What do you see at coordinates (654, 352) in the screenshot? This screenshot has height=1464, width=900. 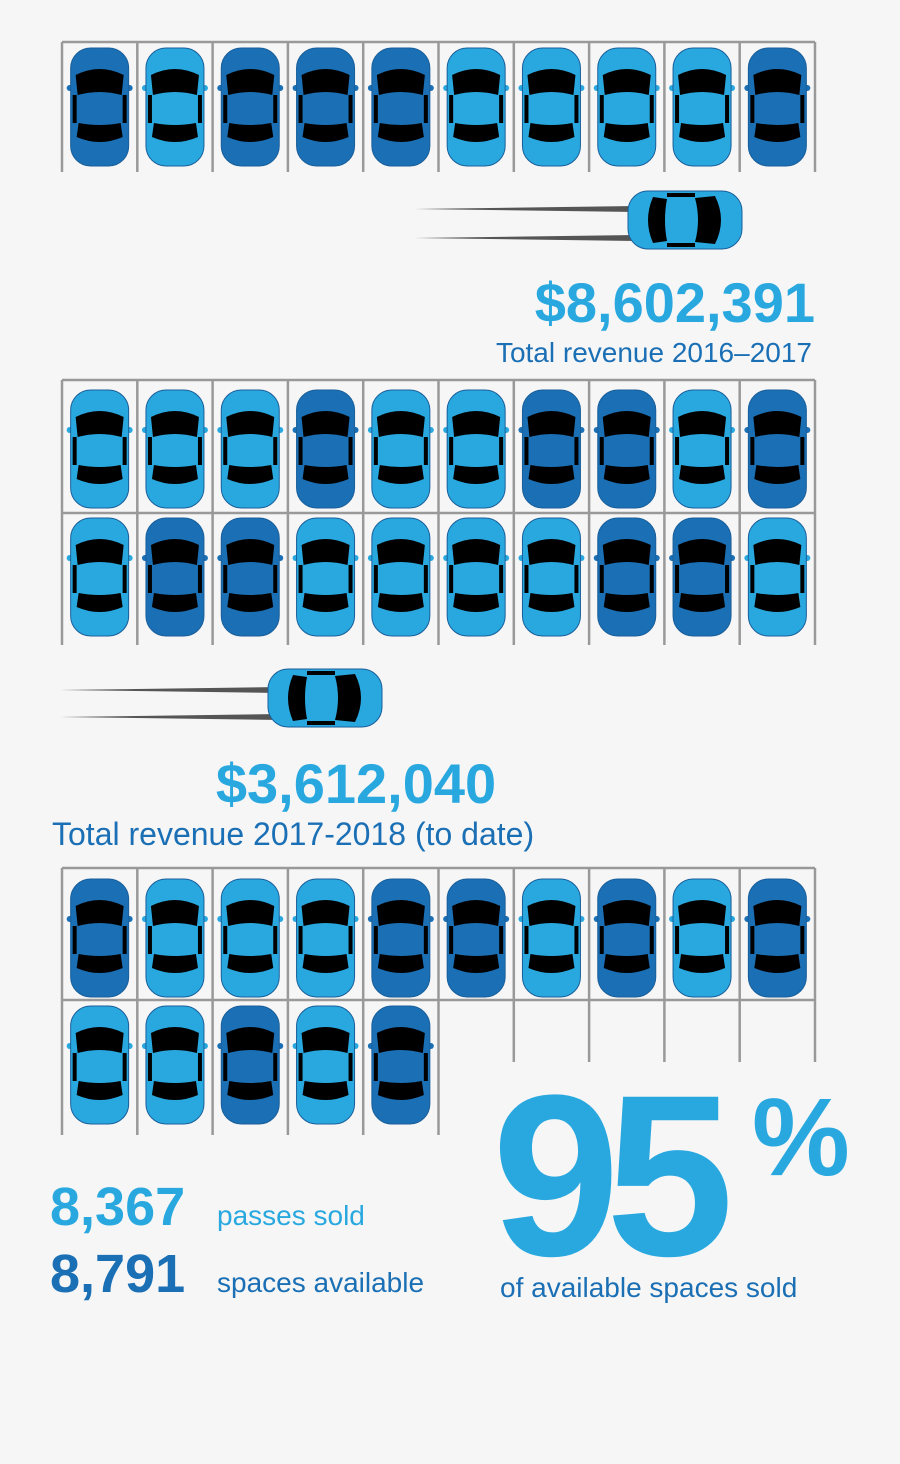 I see `revenue-label: Total revenue 2016–2017` at bounding box center [654, 352].